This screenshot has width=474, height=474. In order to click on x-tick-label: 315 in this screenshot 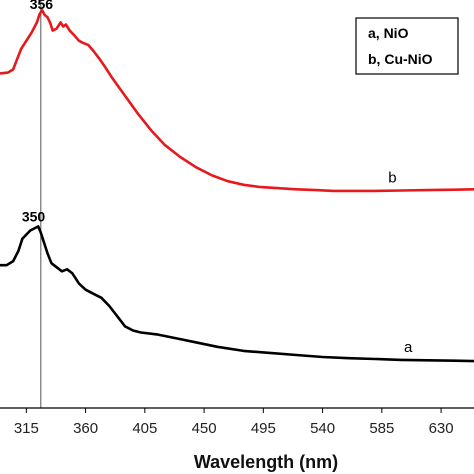, I will do `click(26, 428)`.